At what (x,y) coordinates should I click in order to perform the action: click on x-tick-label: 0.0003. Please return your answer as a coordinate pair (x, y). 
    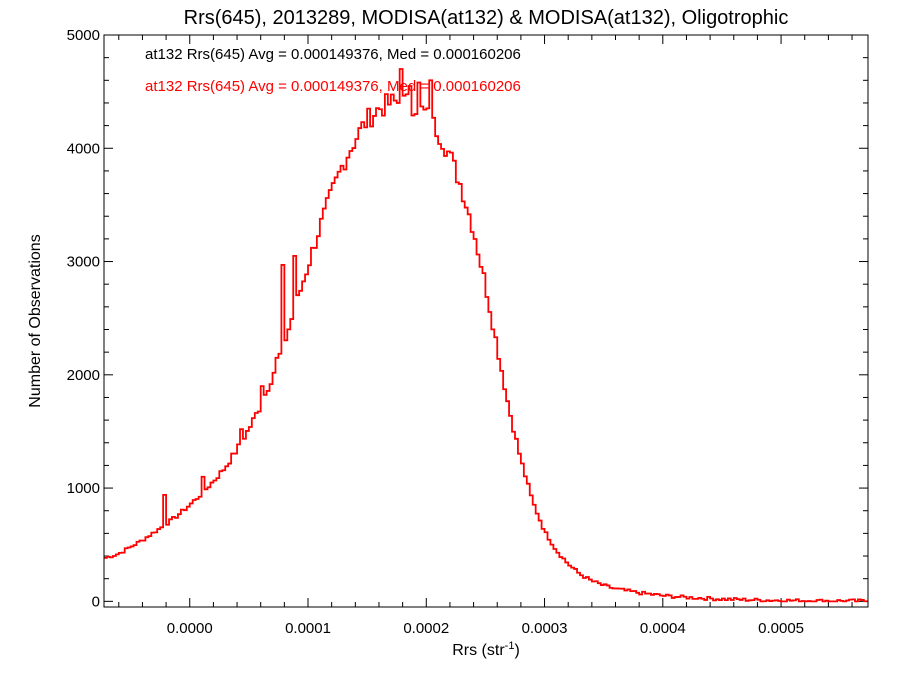
    Looking at the image, I should click on (545, 628).